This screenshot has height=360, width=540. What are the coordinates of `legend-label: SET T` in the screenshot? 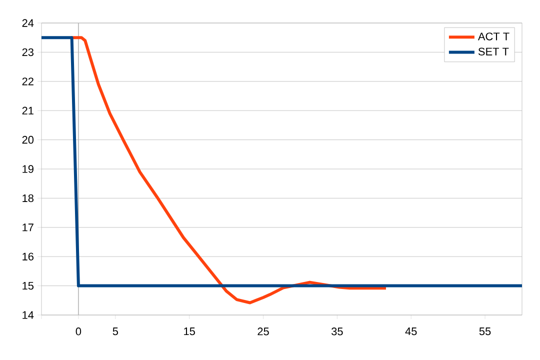 It's located at (493, 52).